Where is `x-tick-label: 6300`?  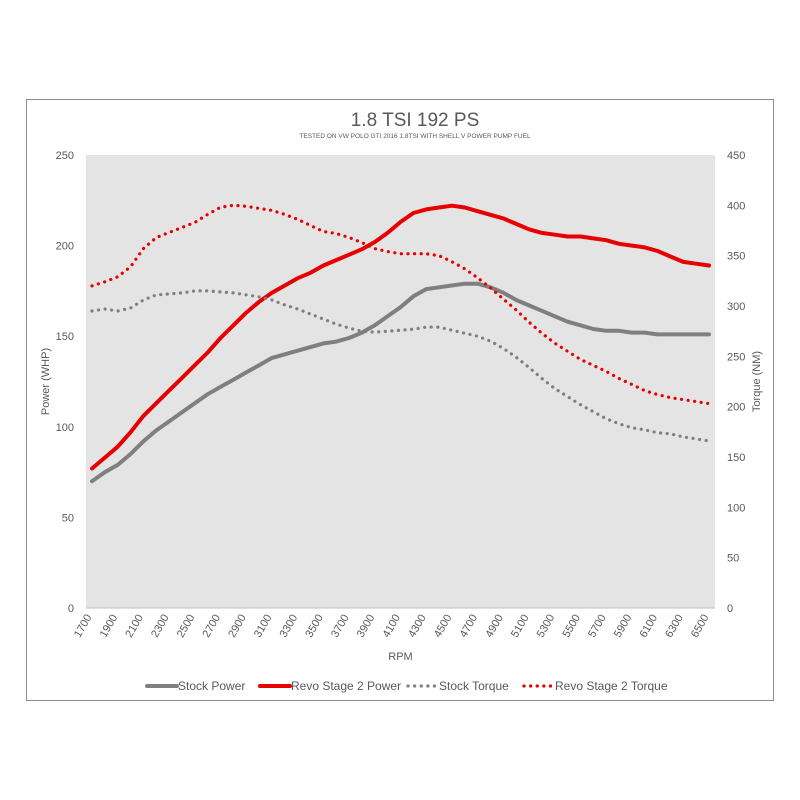 x-tick-label: 6300 is located at coordinates (674, 626).